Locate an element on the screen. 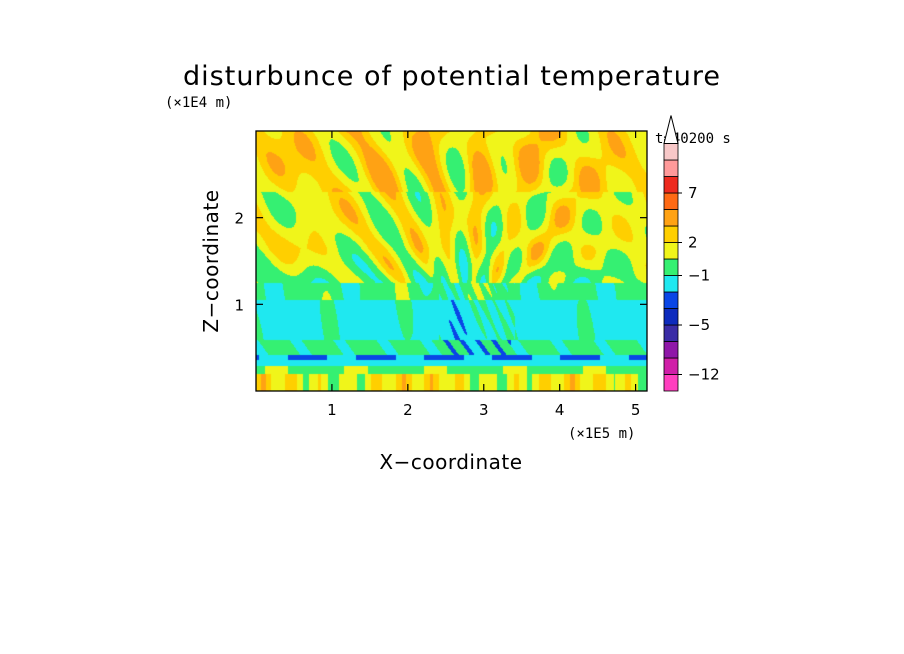  x-axis-title: X−coordinate is located at coordinates (450, 462).